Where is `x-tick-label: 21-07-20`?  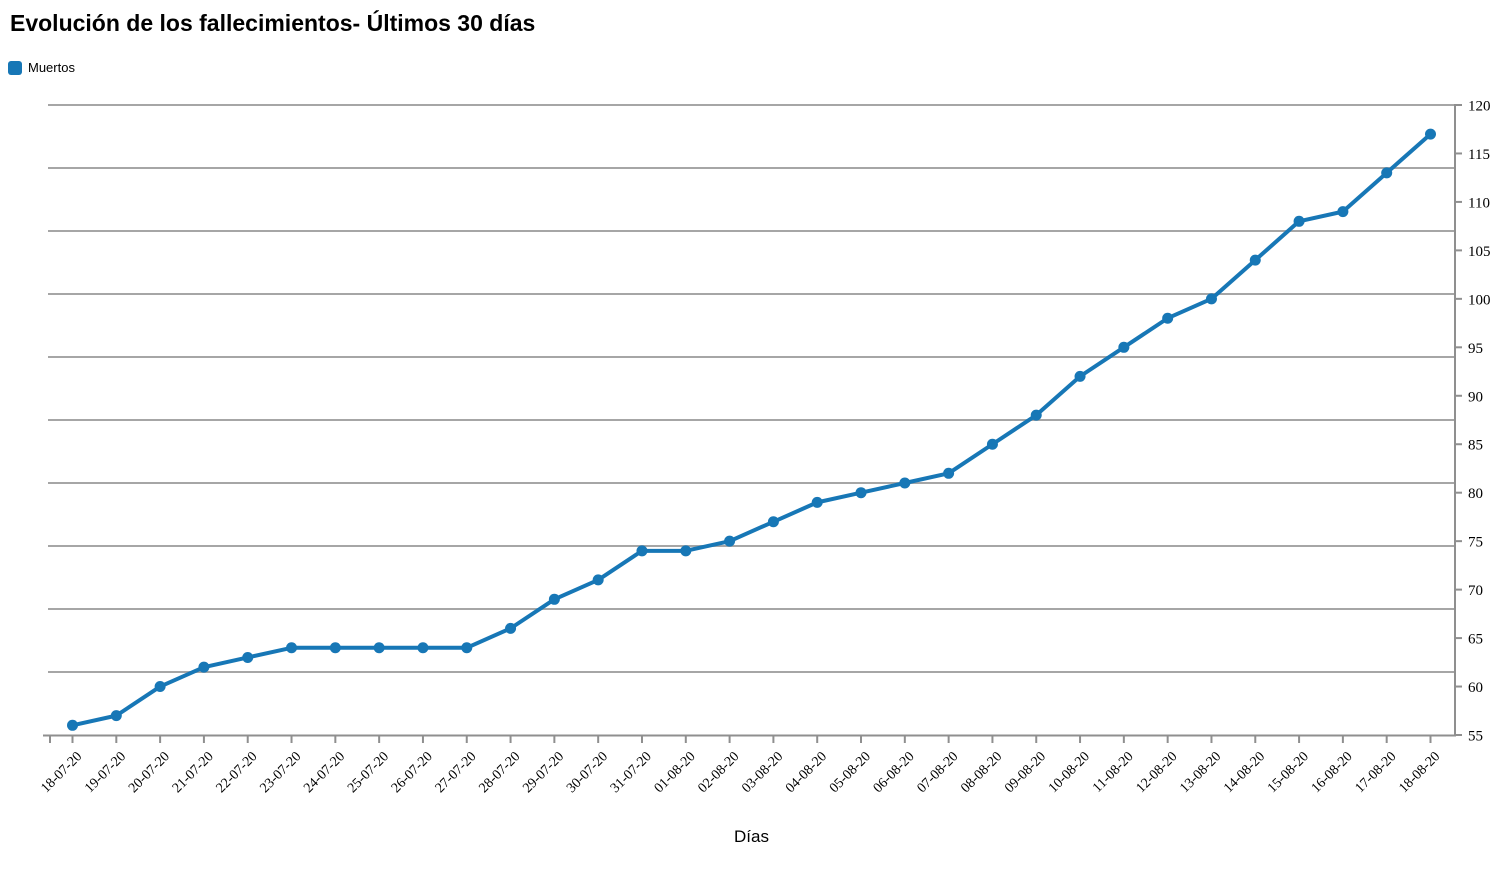
x-tick-label: 21-07-20 is located at coordinates (193, 772).